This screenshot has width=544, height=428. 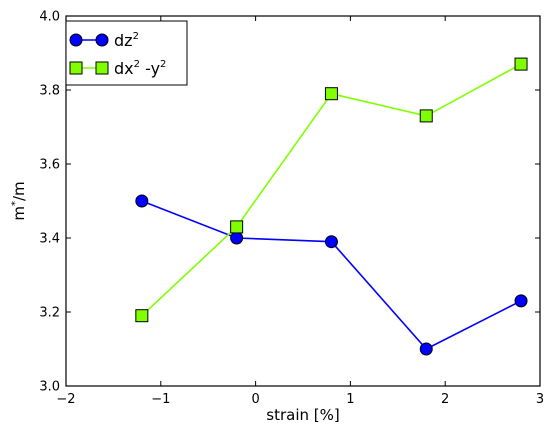 I want to click on x-tick-label: 0, so click(x=255, y=399).